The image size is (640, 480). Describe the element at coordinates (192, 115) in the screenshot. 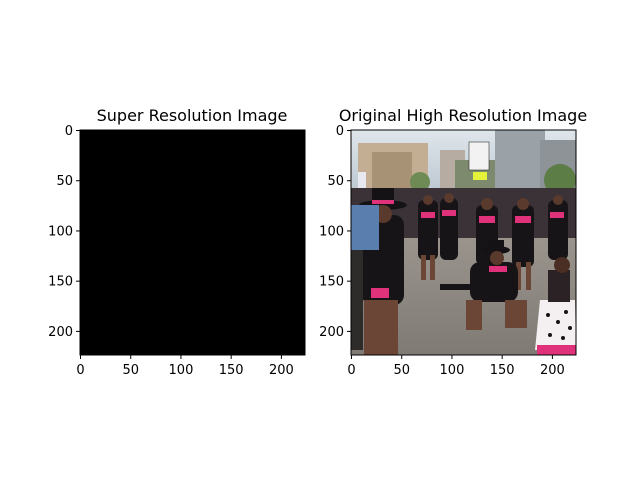

I see `panel-title: Super Resolution Image` at that location.